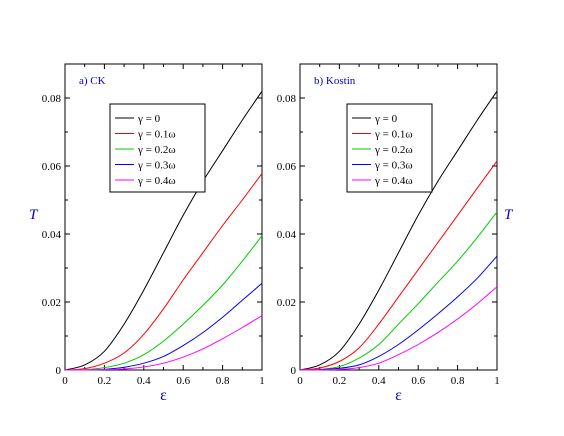 The image size is (564, 436). What do you see at coordinates (92, 81) in the screenshot?
I see `panel-title: a) CK` at bounding box center [92, 81].